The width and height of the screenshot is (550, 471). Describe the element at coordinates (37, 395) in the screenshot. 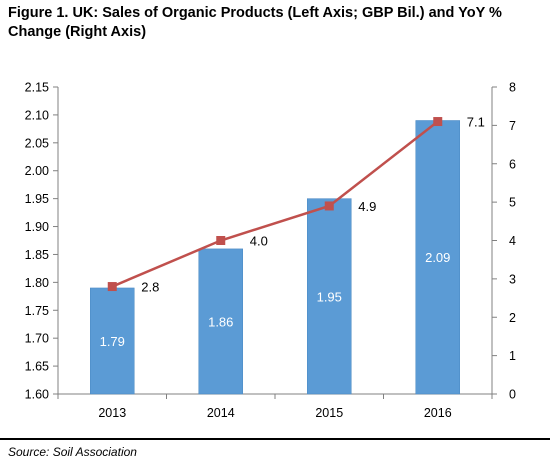

I see `y-tick-label: 1.60` at that location.